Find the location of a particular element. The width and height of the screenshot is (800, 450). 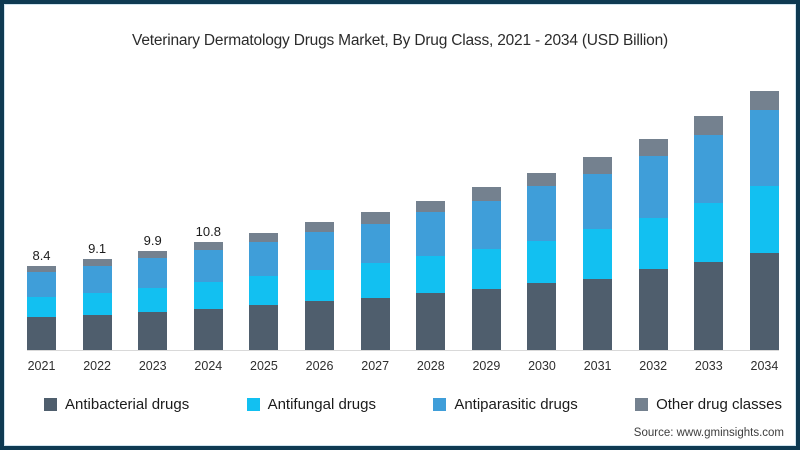

segment-antifungal-drugs-2032 is located at coordinates (653, 243).